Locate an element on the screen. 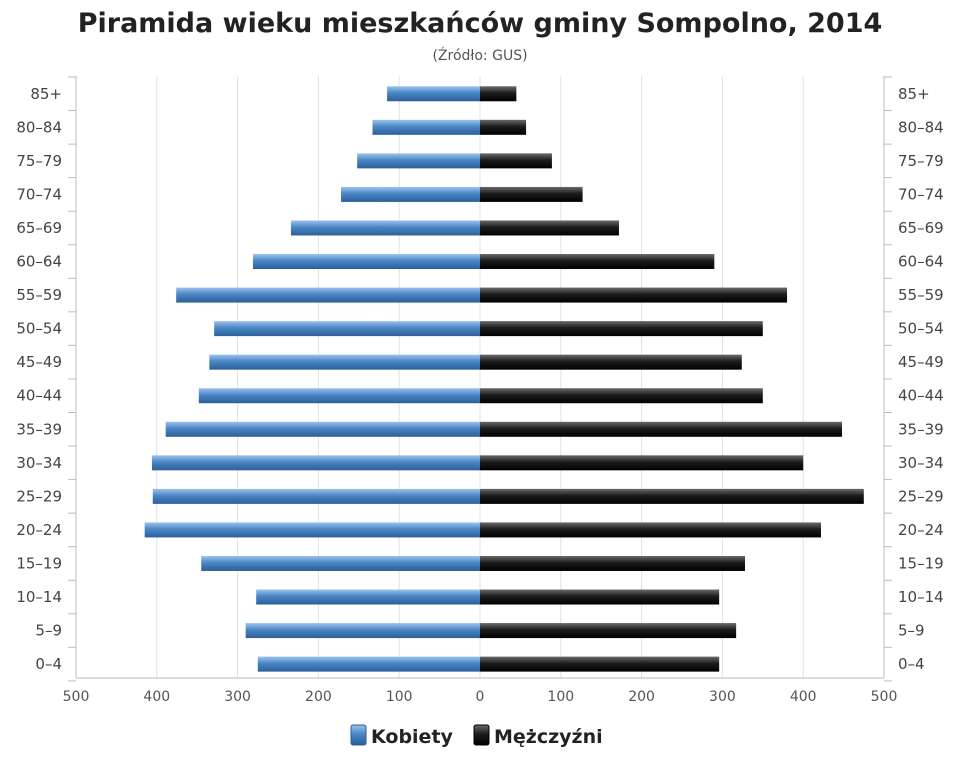 The width and height of the screenshot is (960, 768). legend-swatch-mezczyzni is located at coordinates (481, 735).